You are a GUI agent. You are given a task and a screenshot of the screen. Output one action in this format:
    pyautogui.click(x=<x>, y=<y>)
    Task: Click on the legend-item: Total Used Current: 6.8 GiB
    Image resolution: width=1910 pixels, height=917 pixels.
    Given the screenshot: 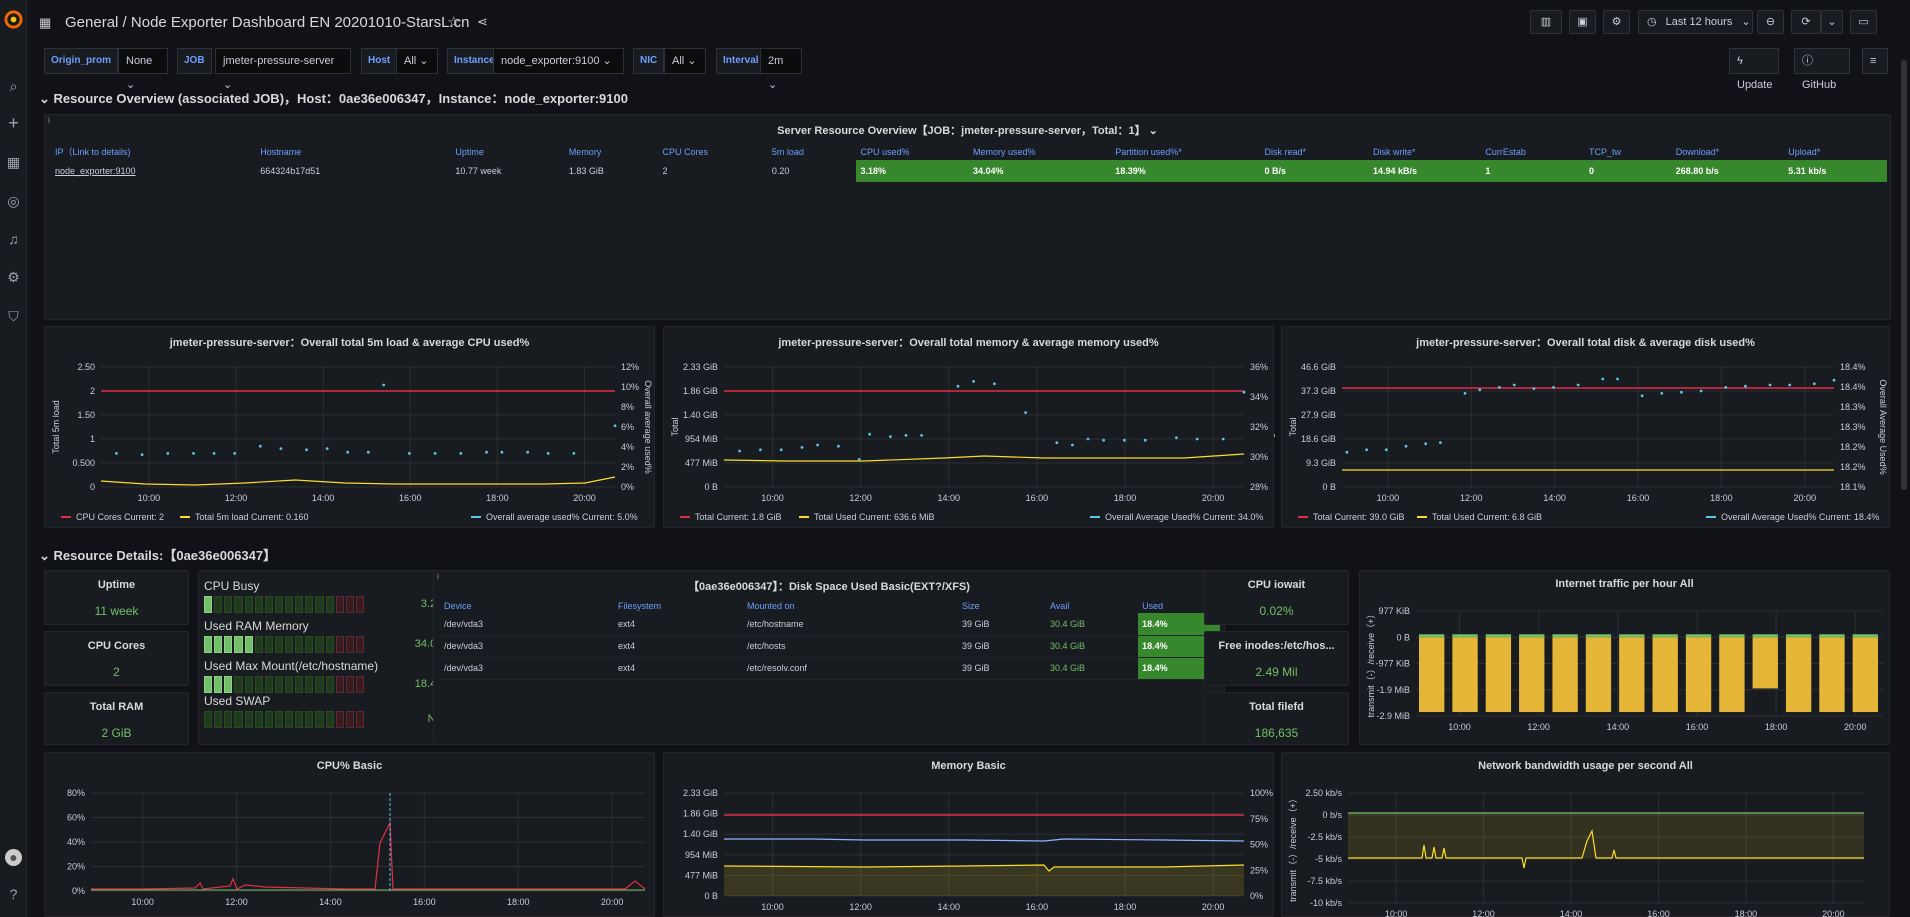 What is the action you would take?
    pyautogui.click(x=1487, y=517)
    